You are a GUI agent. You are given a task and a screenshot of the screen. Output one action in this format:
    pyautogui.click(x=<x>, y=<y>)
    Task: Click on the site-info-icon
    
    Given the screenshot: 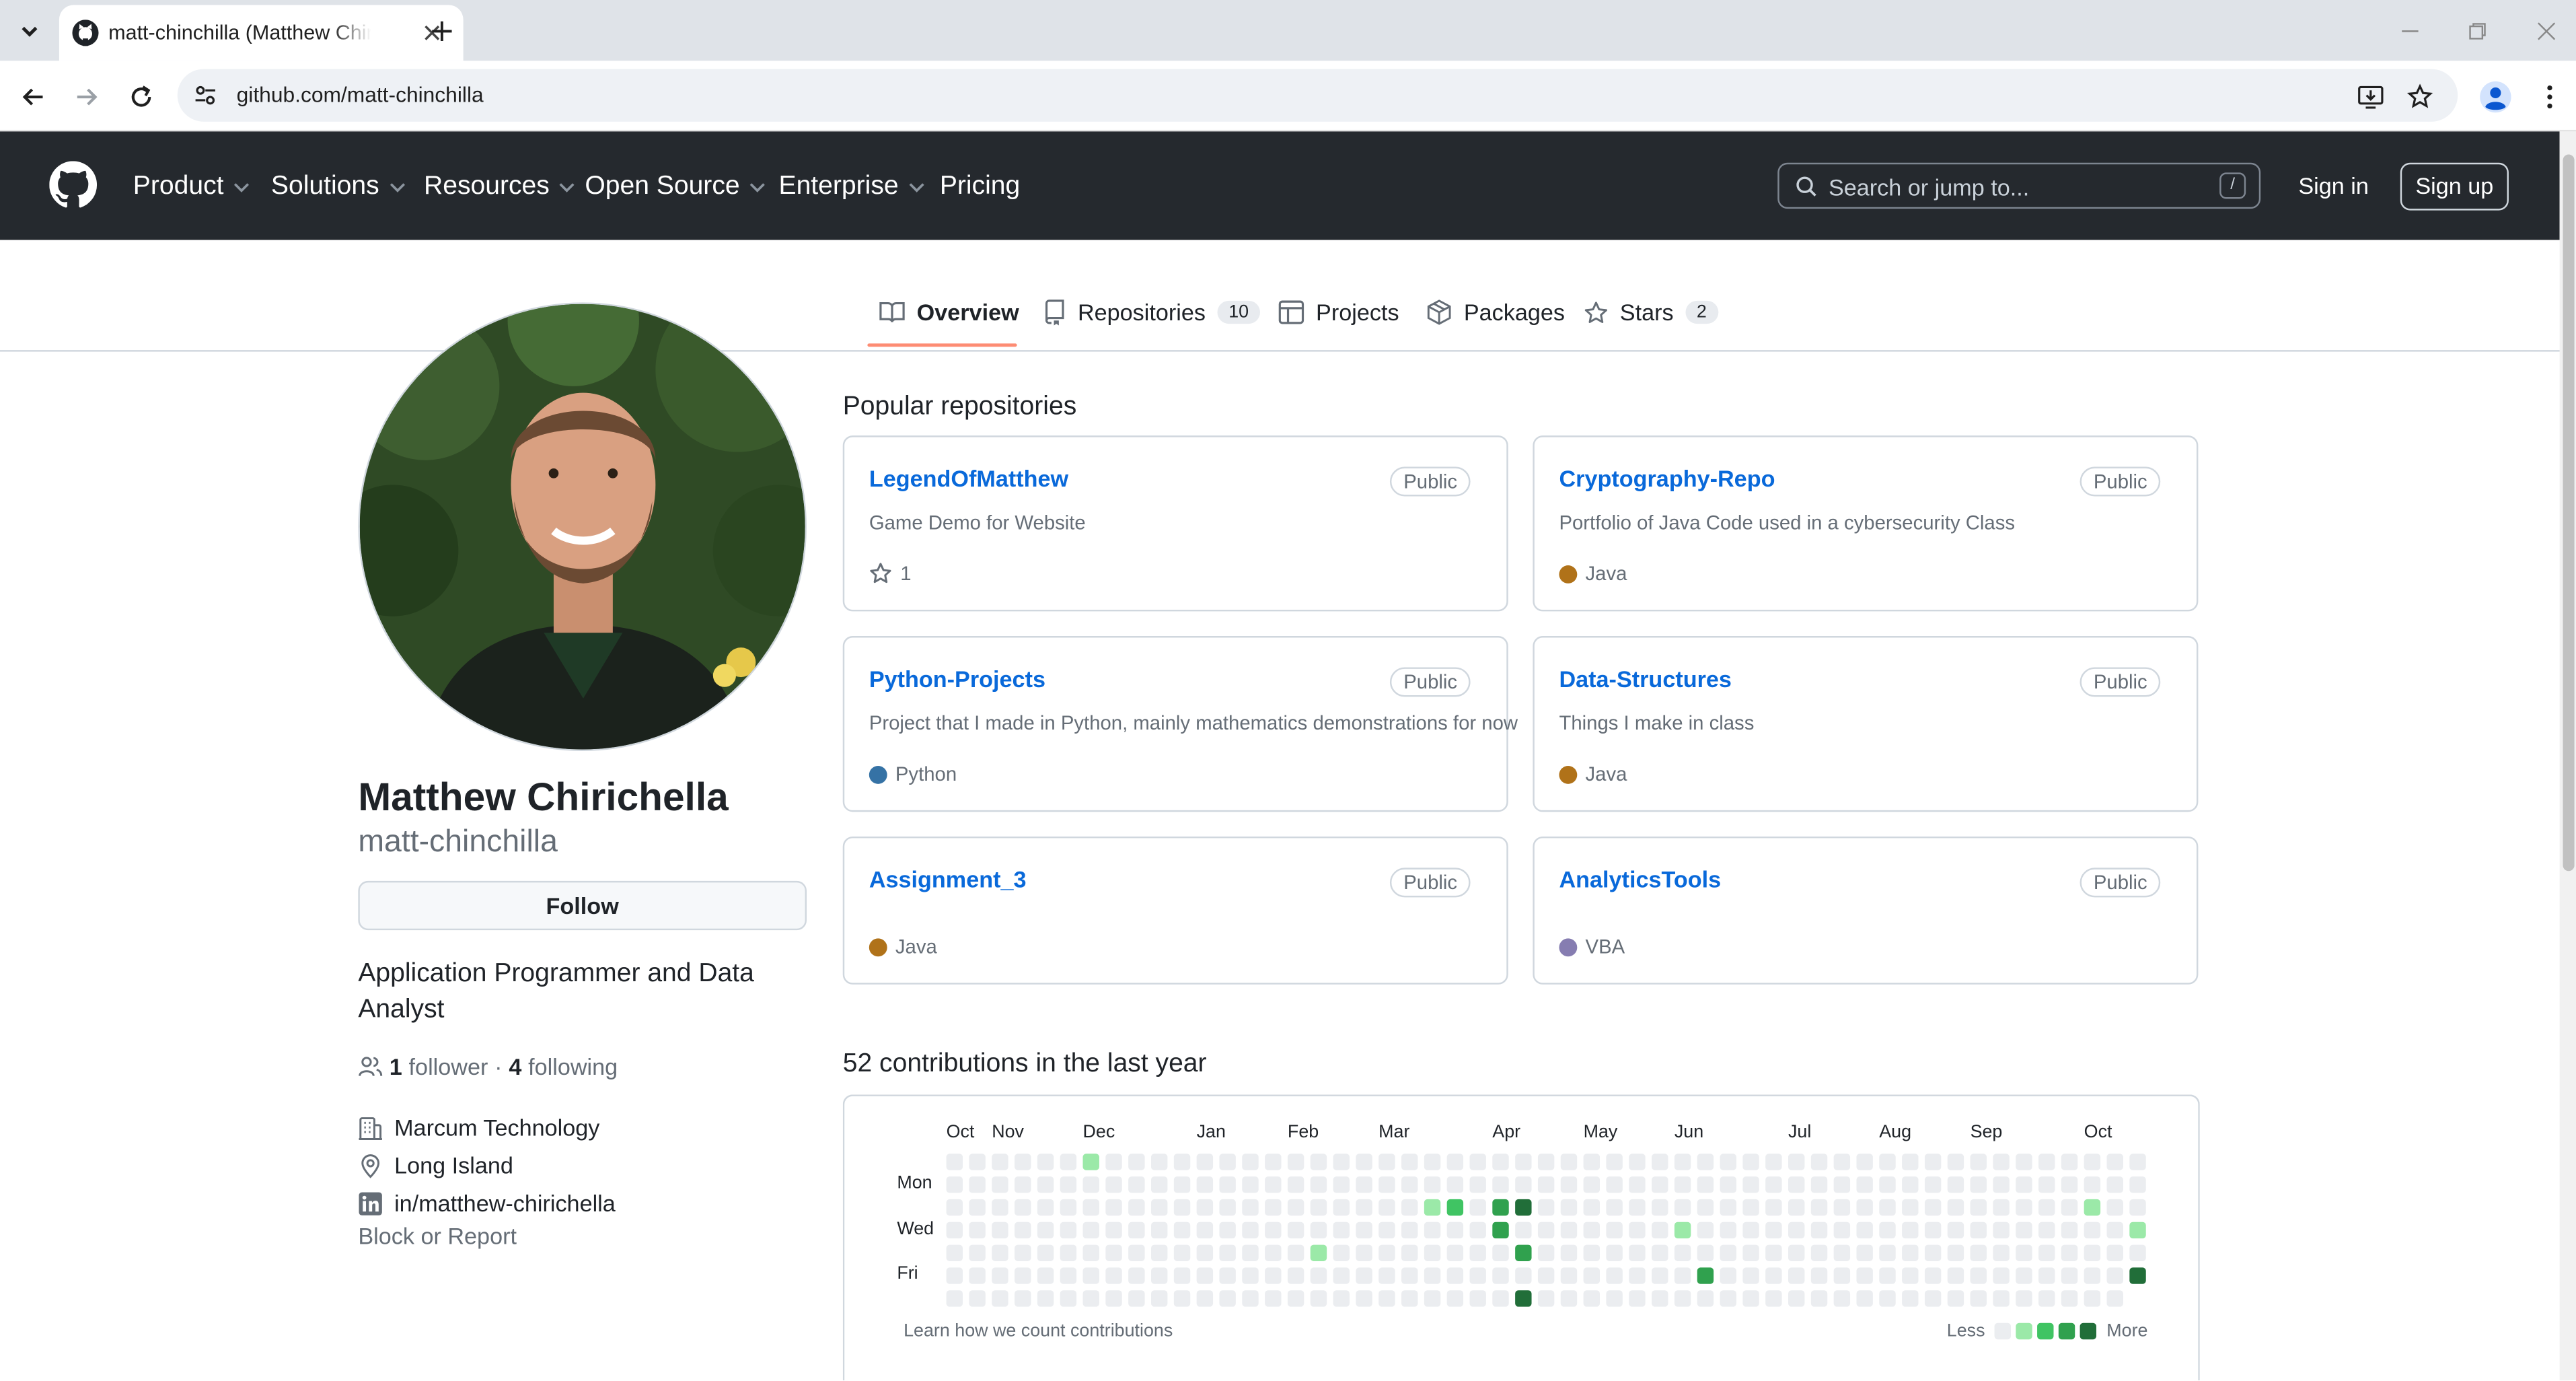 What is the action you would take?
    pyautogui.click(x=205, y=96)
    